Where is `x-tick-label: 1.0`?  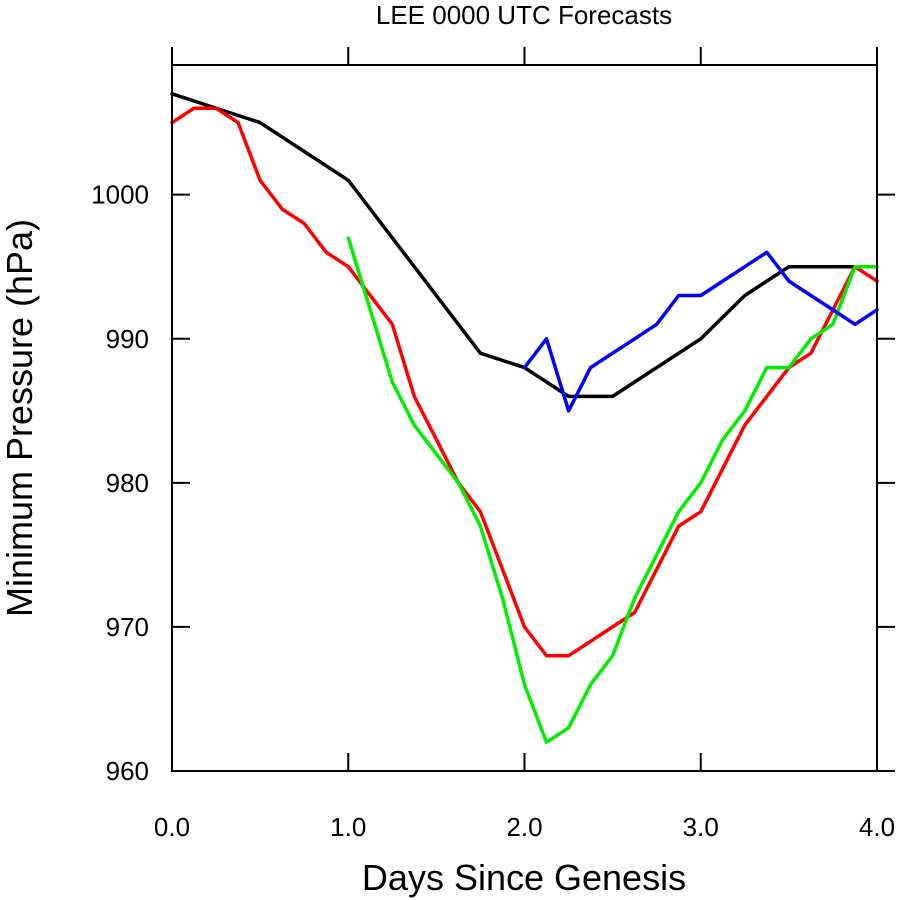 x-tick-label: 1.0 is located at coordinates (348, 827).